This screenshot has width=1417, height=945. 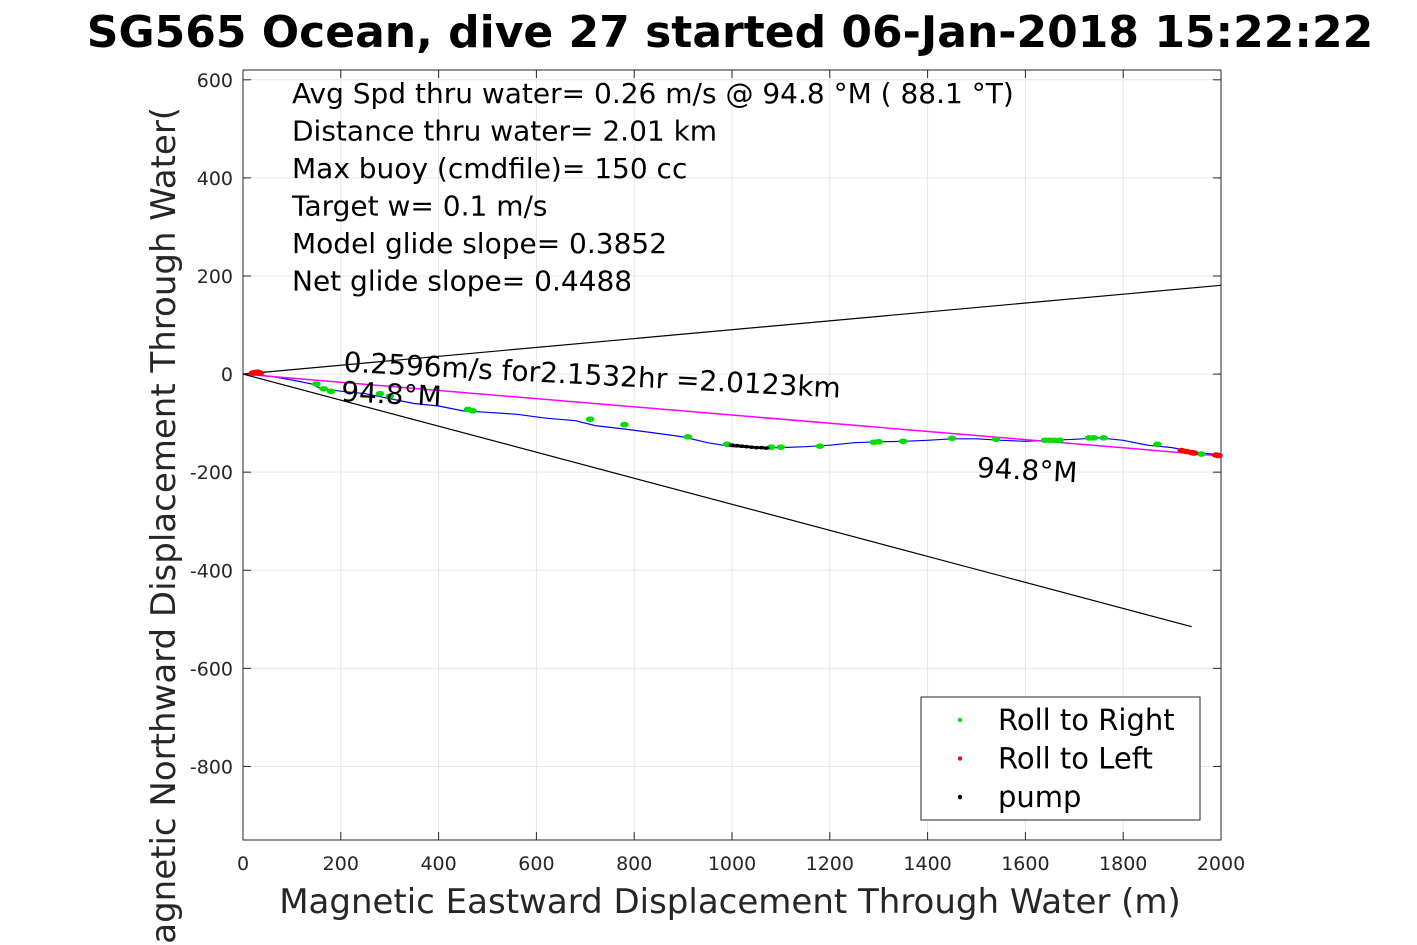 I want to click on x-tick-label-7: 1400, so click(x=927, y=864).